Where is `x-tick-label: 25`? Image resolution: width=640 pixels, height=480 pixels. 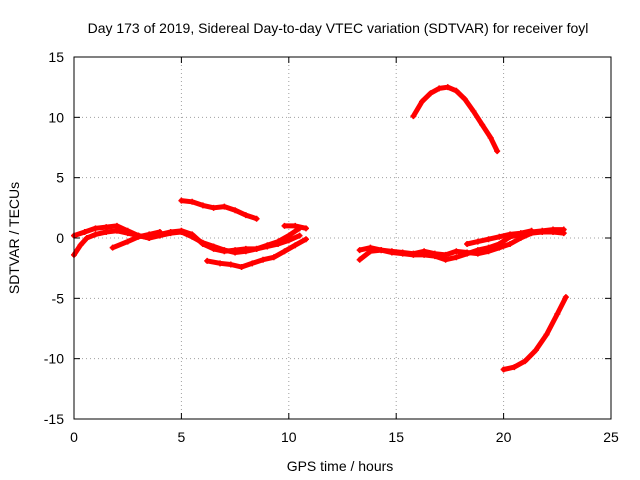
x-tick-label: 25 is located at coordinates (611, 437).